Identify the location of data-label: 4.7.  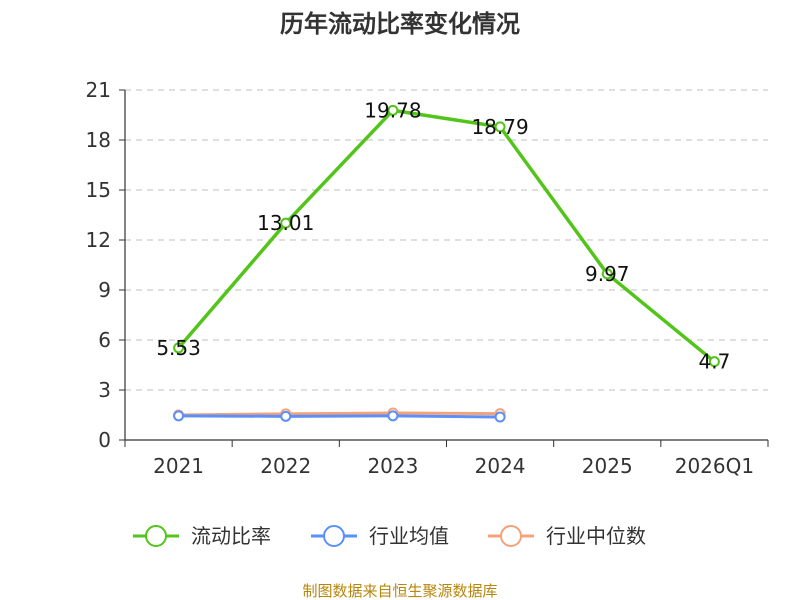
(715, 362).